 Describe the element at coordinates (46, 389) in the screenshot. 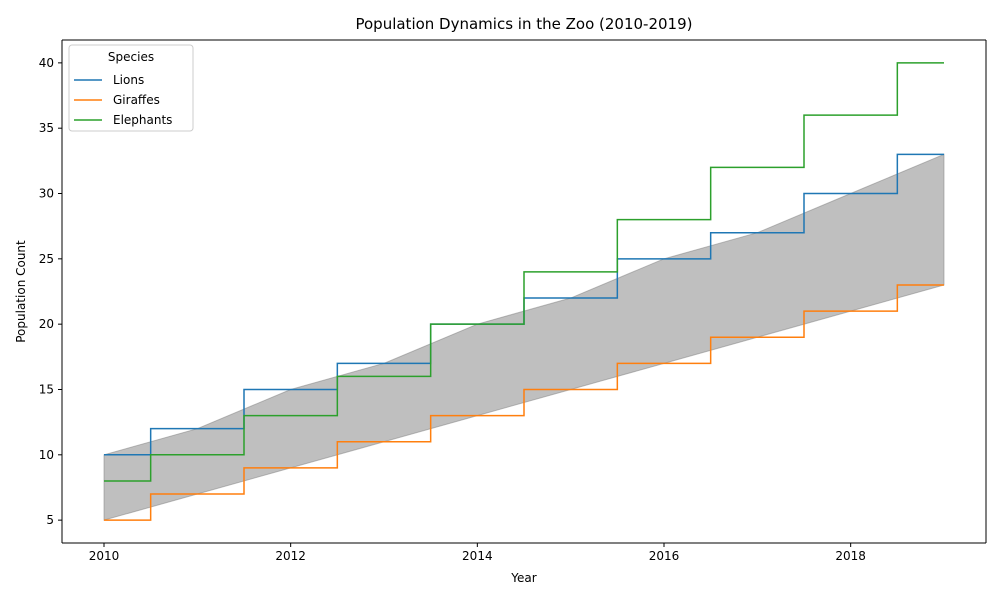

I see `y-tick-label: 15` at that location.